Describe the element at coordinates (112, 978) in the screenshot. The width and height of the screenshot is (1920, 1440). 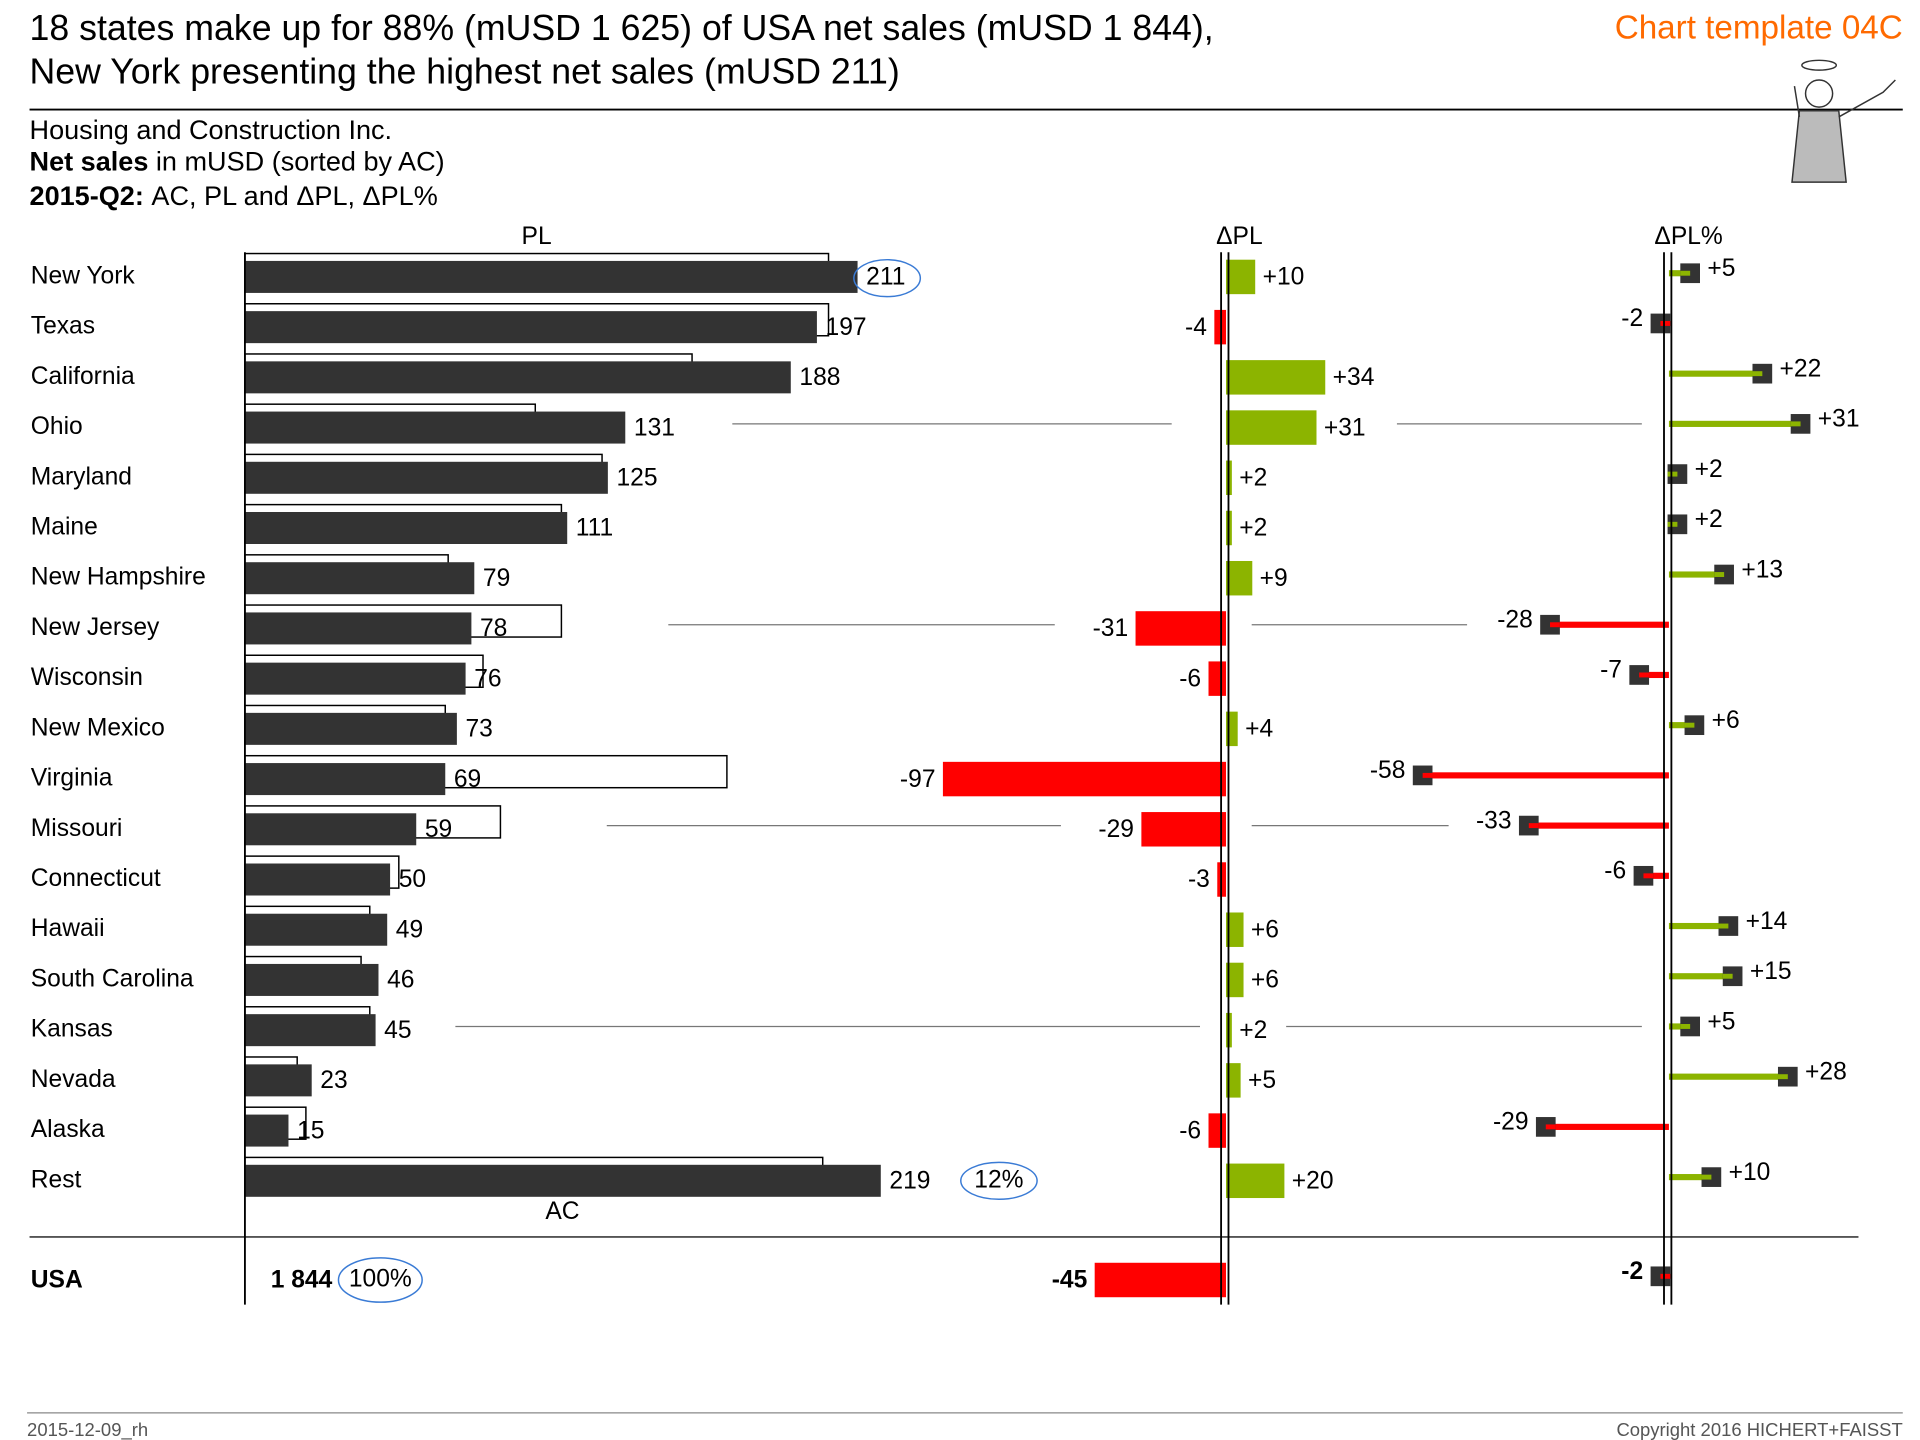
I see `category-label: South Carolina` at that location.